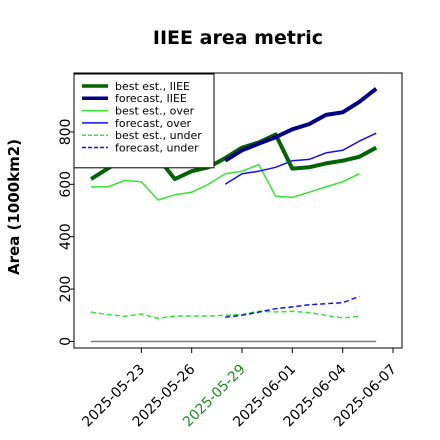 The image size is (440, 440). I want to click on legend-label: forecast, over, so click(153, 123).